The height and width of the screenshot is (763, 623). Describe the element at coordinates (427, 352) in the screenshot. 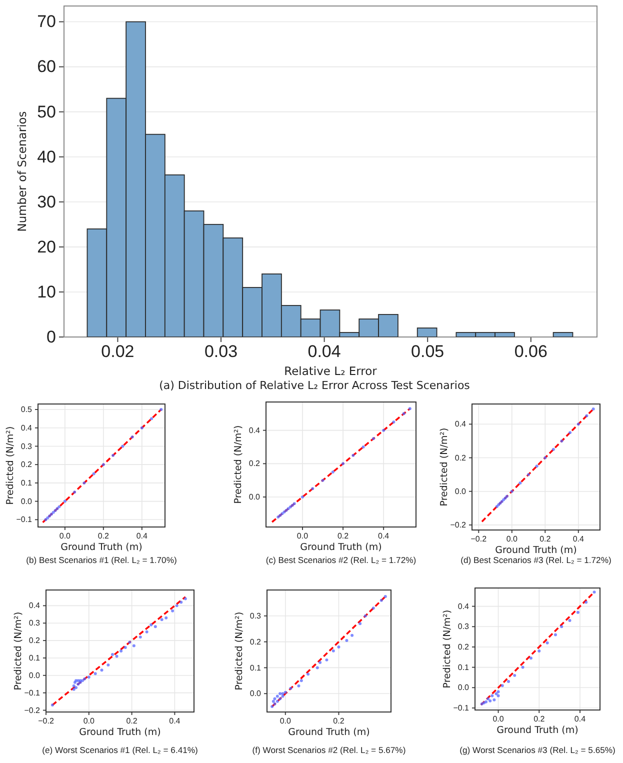

I see `x-tick-label: 0.05` at that location.